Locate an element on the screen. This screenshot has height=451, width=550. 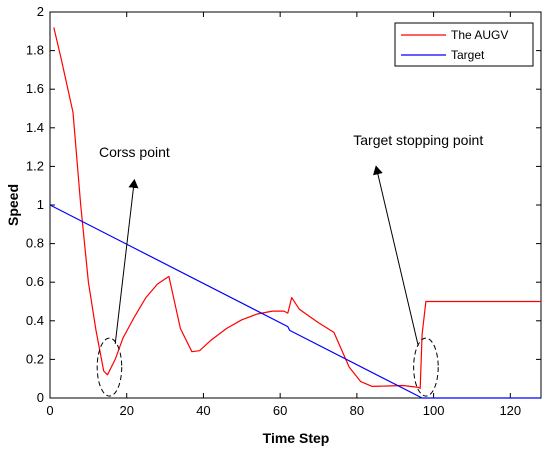
legend-label-augv: The AUGV is located at coordinates (479, 35).